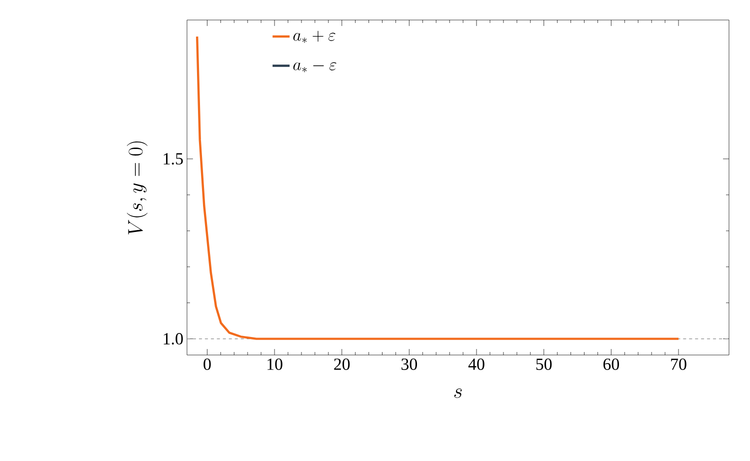 The width and height of the screenshot is (750, 461). Describe the element at coordinates (611, 364) in the screenshot. I see `x-tick-label: 60` at that location.